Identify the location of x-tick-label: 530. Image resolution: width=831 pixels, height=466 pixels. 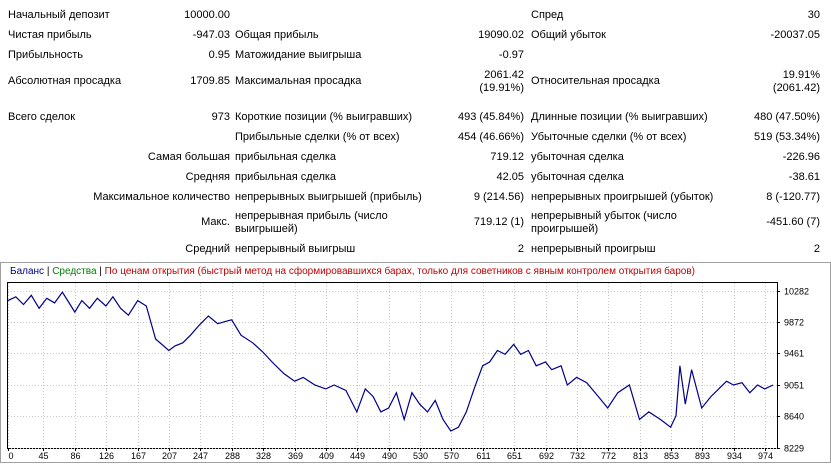
(420, 456).